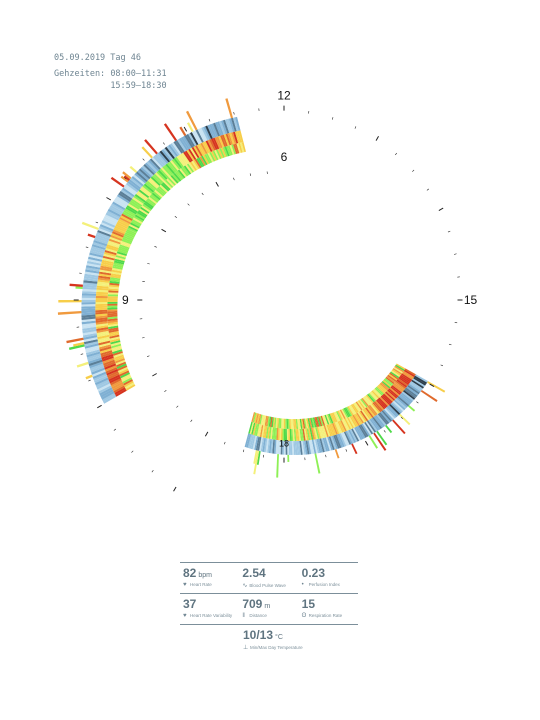 The height and width of the screenshot is (720, 540). Describe the element at coordinates (138, 80) in the screenshot. I see `hours-list: 08:00–11:31 15:59–18:30` at that location.